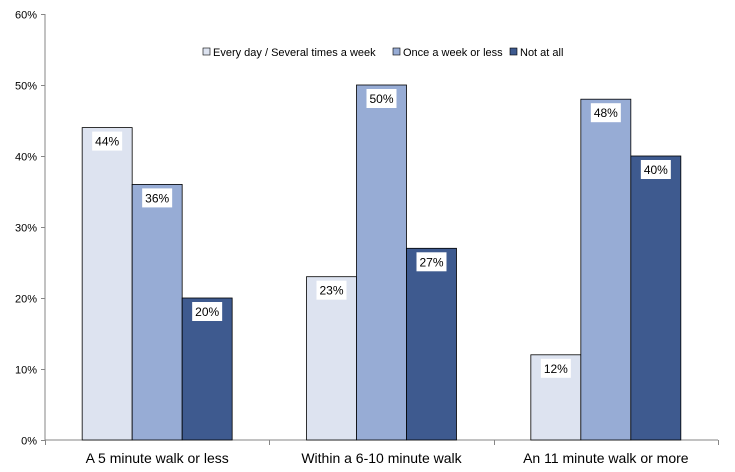  I want to click on y-tick-label: 50%, so click(26, 87).